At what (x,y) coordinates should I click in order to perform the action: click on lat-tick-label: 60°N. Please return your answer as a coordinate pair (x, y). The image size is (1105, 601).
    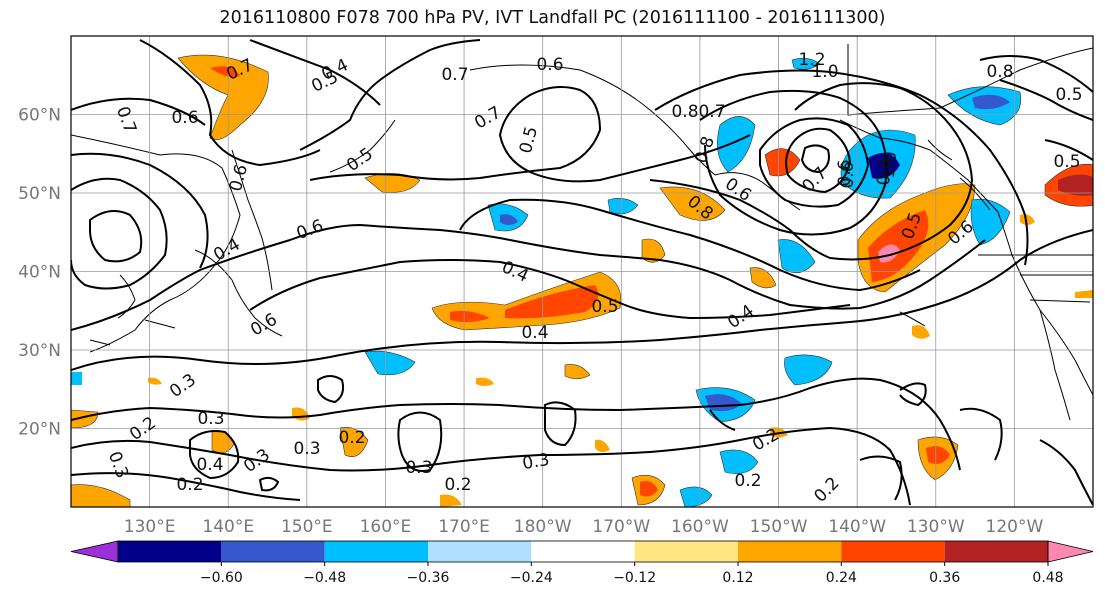
    Looking at the image, I should click on (39, 116).